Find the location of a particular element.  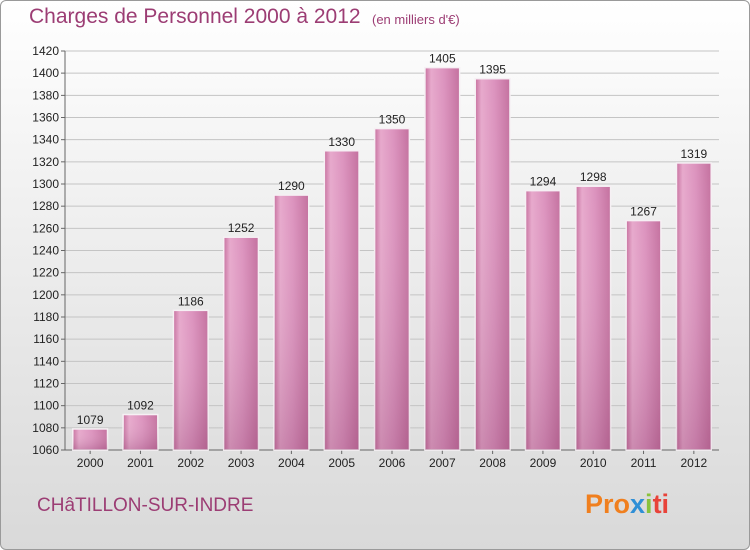

y-tick-label: 1060 is located at coordinates (45, 450).